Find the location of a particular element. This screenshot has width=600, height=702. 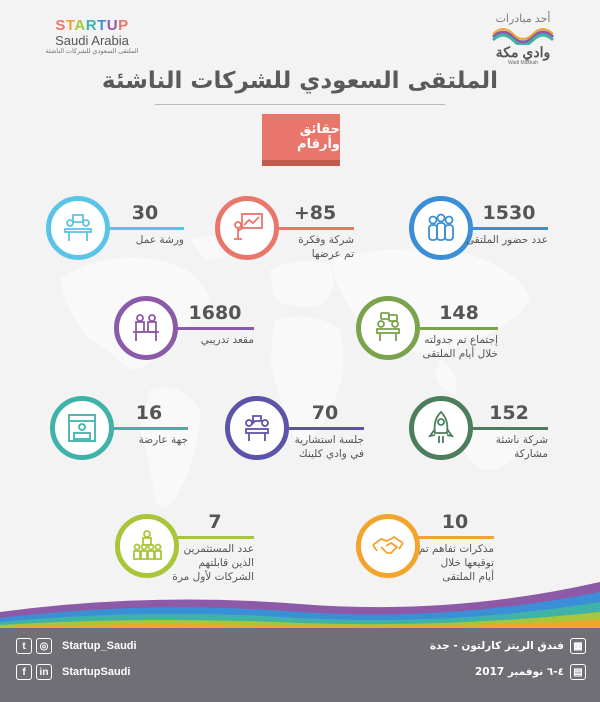

facts-ribbon: حقائق وأرقام is located at coordinates (301, 137).